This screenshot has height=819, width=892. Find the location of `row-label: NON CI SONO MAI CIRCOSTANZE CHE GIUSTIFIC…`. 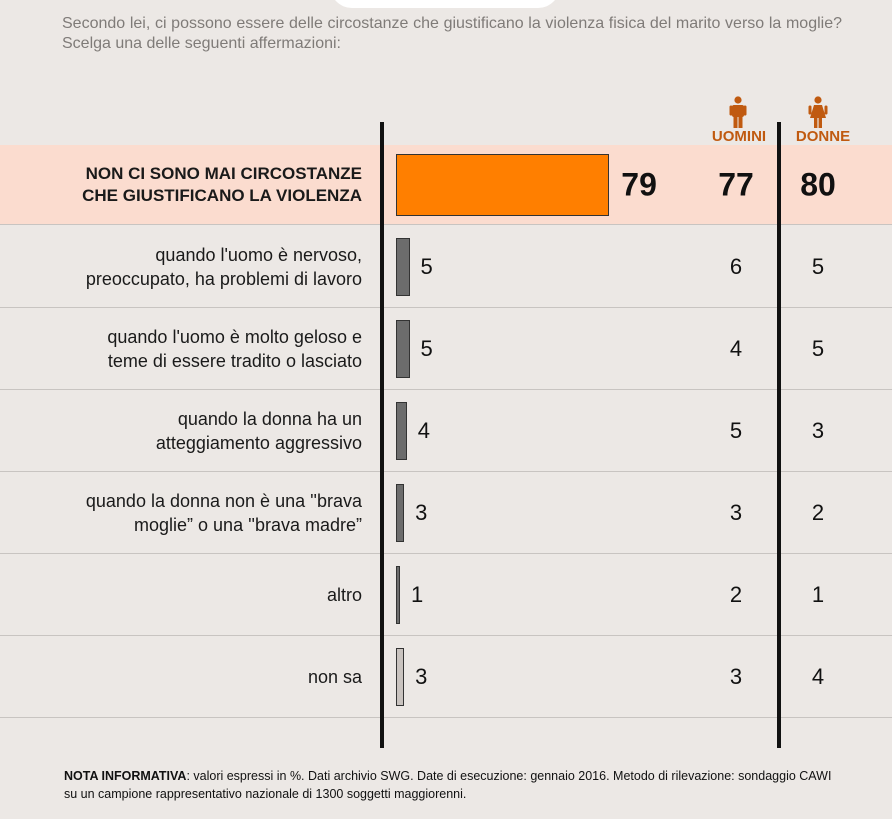

row-label: NON CI SONO MAI CIRCOSTANZE CHE GIUSTIFIC… is located at coordinates (182, 184).